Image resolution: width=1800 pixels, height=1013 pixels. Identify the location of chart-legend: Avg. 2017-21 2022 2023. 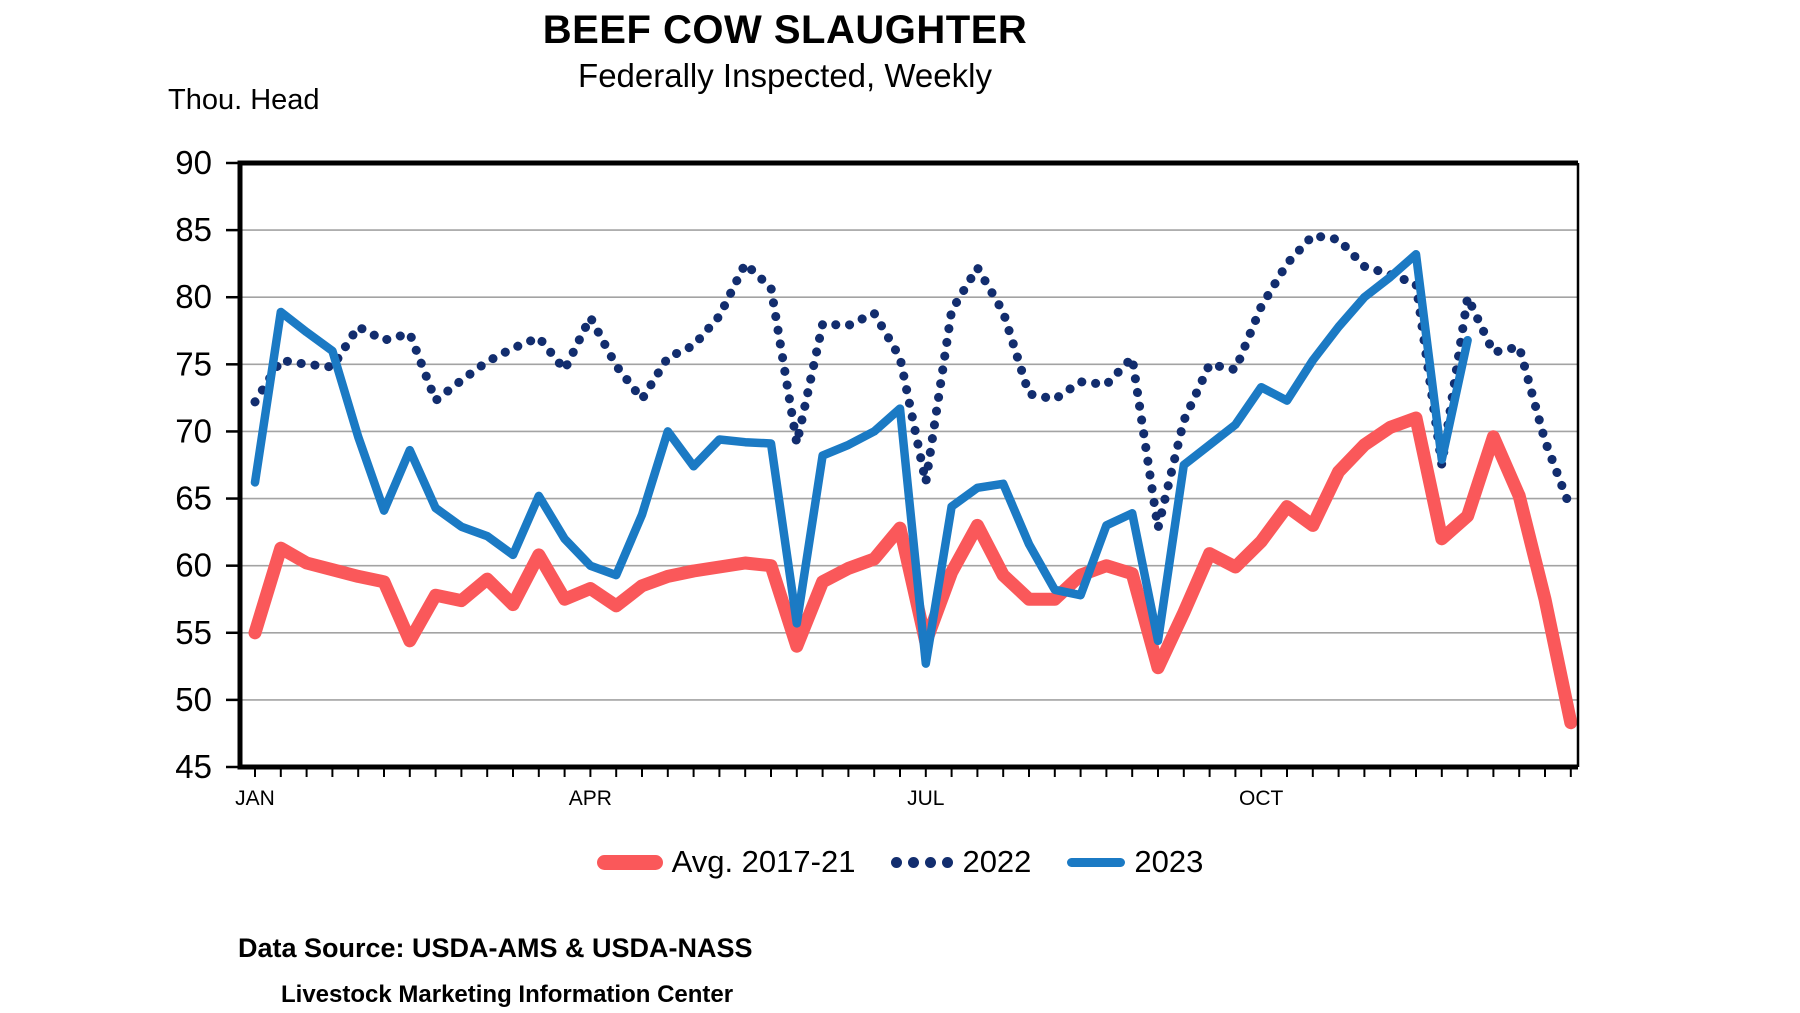
(900, 862).